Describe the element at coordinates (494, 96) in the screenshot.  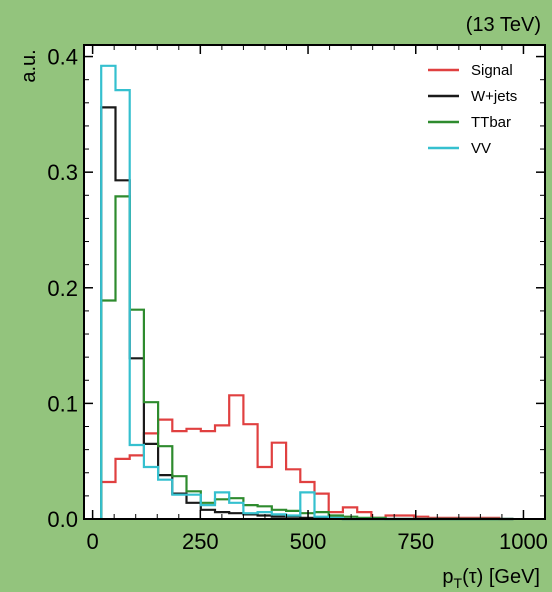
I see `legend-label-w-jets: W+jets` at that location.